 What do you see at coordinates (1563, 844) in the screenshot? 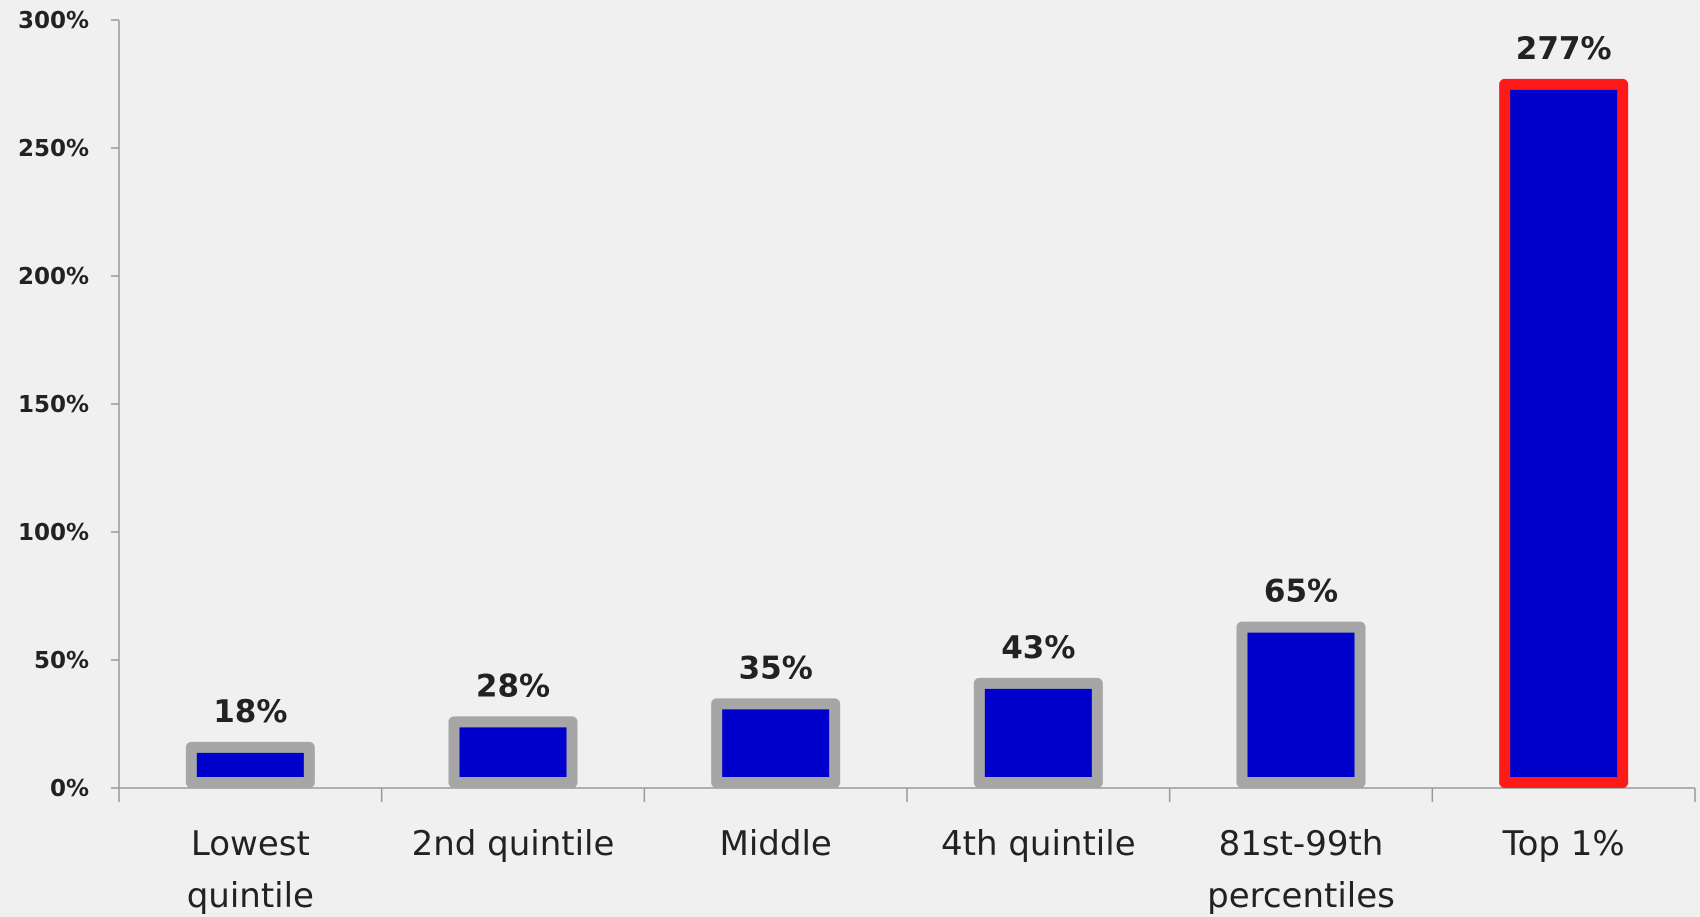
I see `x-tick-label: Top 1%` at bounding box center [1563, 844].